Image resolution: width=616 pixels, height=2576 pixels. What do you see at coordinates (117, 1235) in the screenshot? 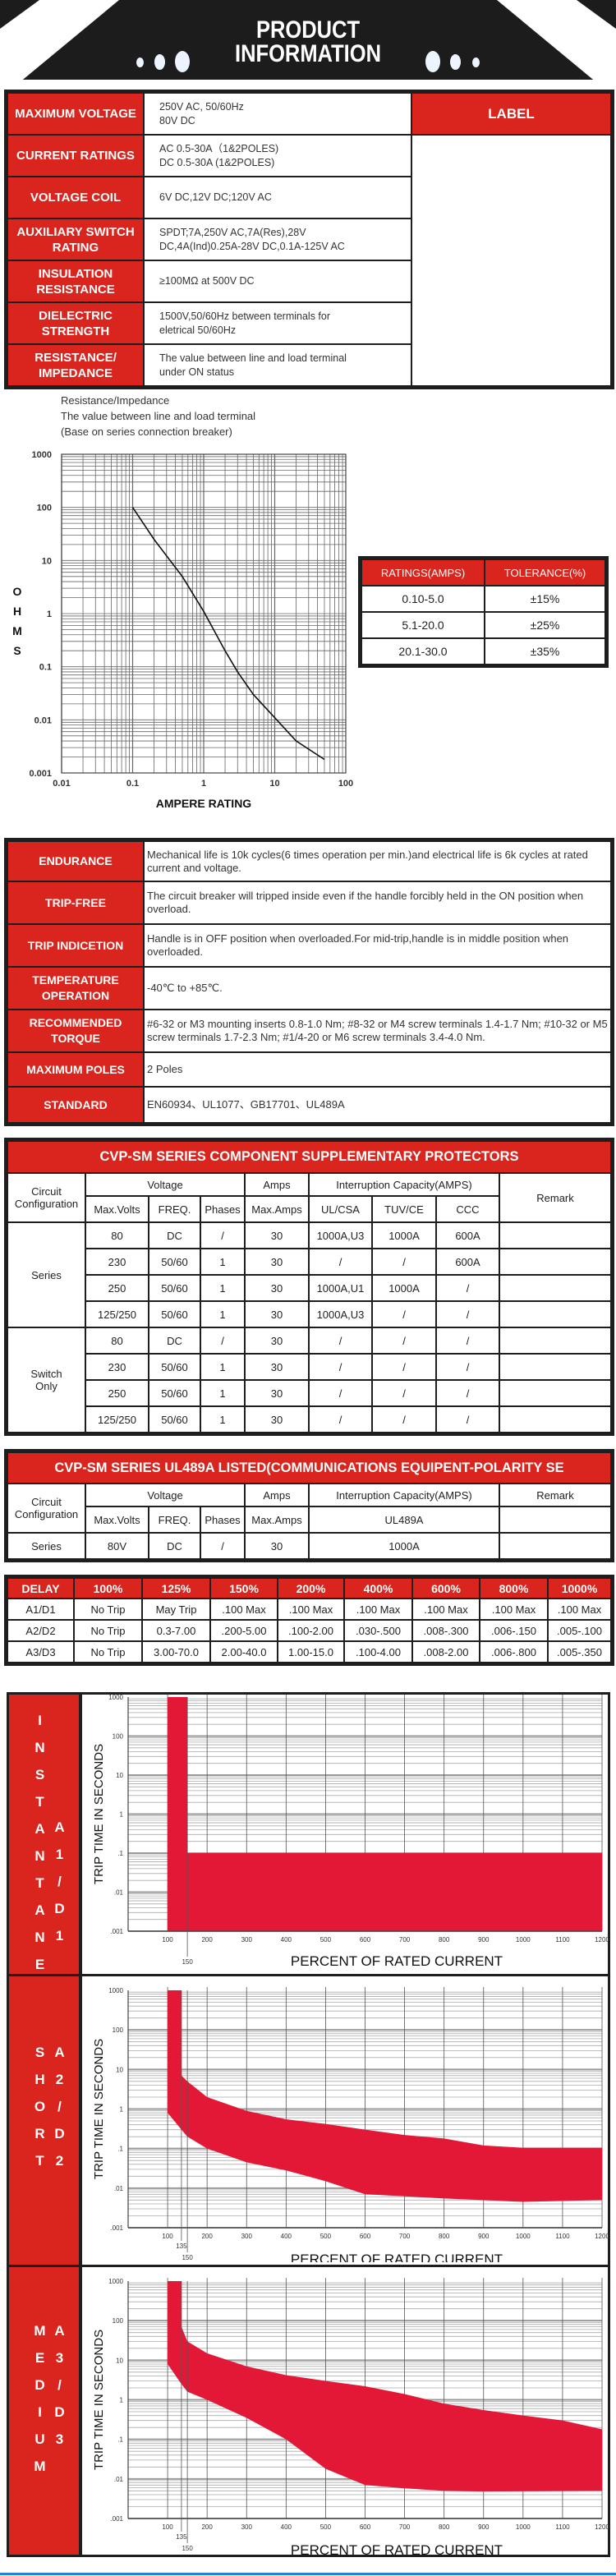
I see `cell: 80` at bounding box center [117, 1235].